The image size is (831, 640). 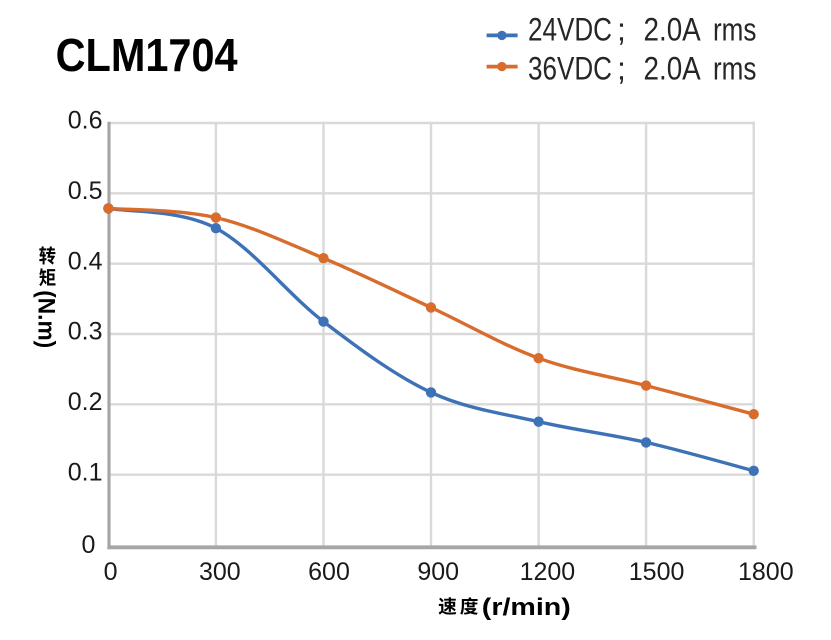 I want to click on svg-text: 1200, so click(x=548, y=572).